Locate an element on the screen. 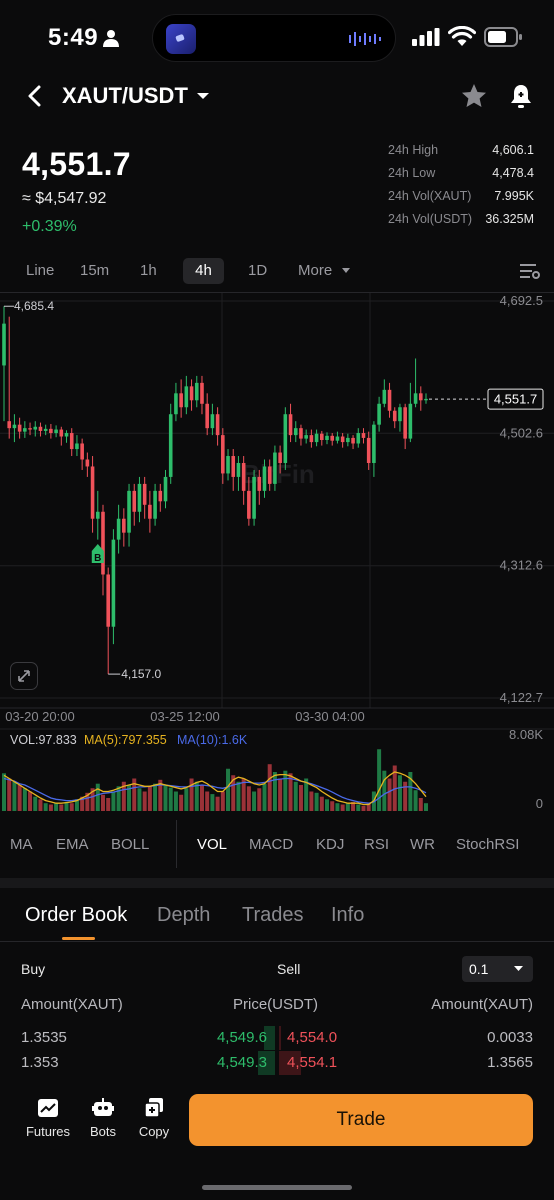 Image resolution: width=554 pixels, height=1200 pixels. sell-price: 4,554.0 is located at coordinates (312, 1037).